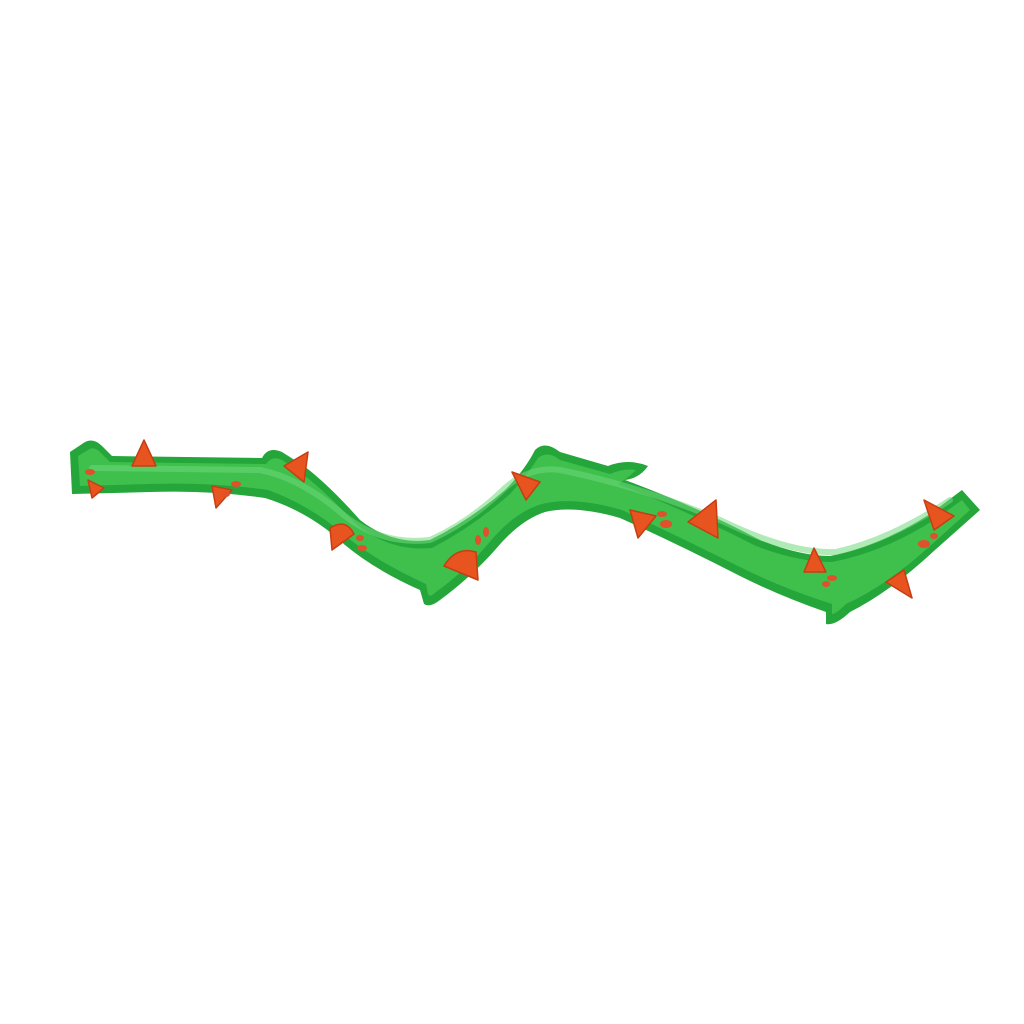  I want to click on vine-thorns, so click(521, 519).